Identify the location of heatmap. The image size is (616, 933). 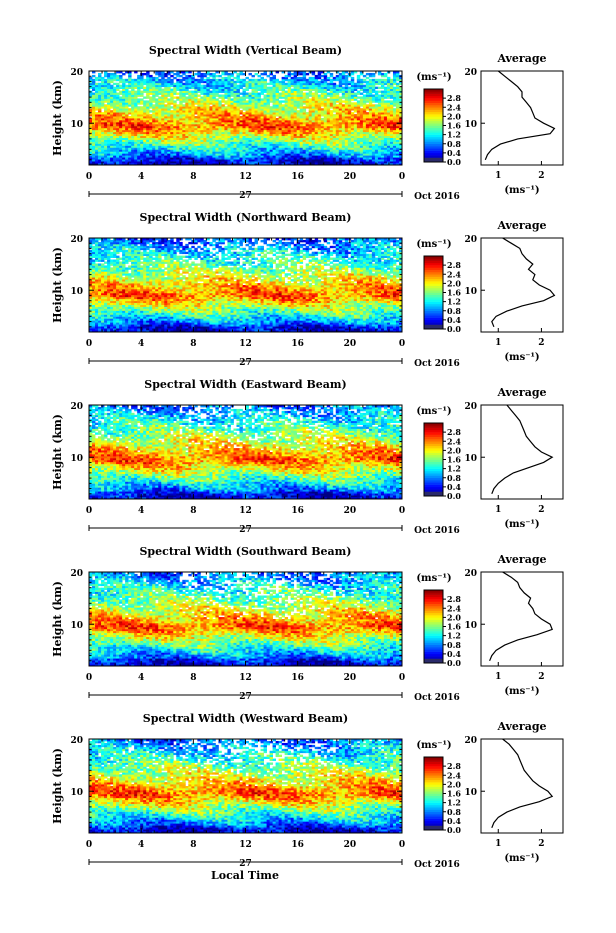
(245, 118).